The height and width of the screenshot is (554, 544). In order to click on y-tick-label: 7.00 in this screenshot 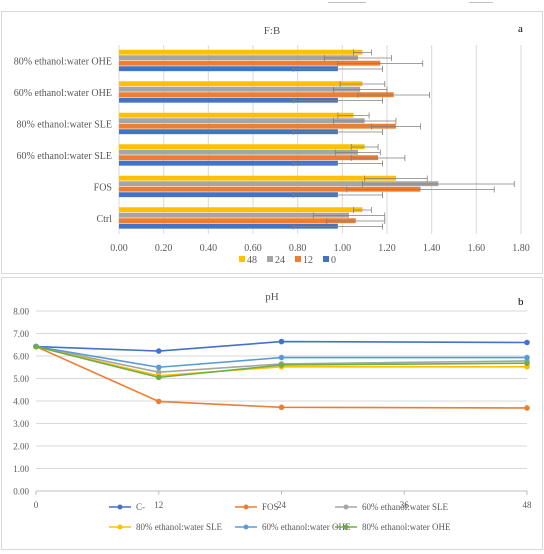, I will do `click(21, 334)`.